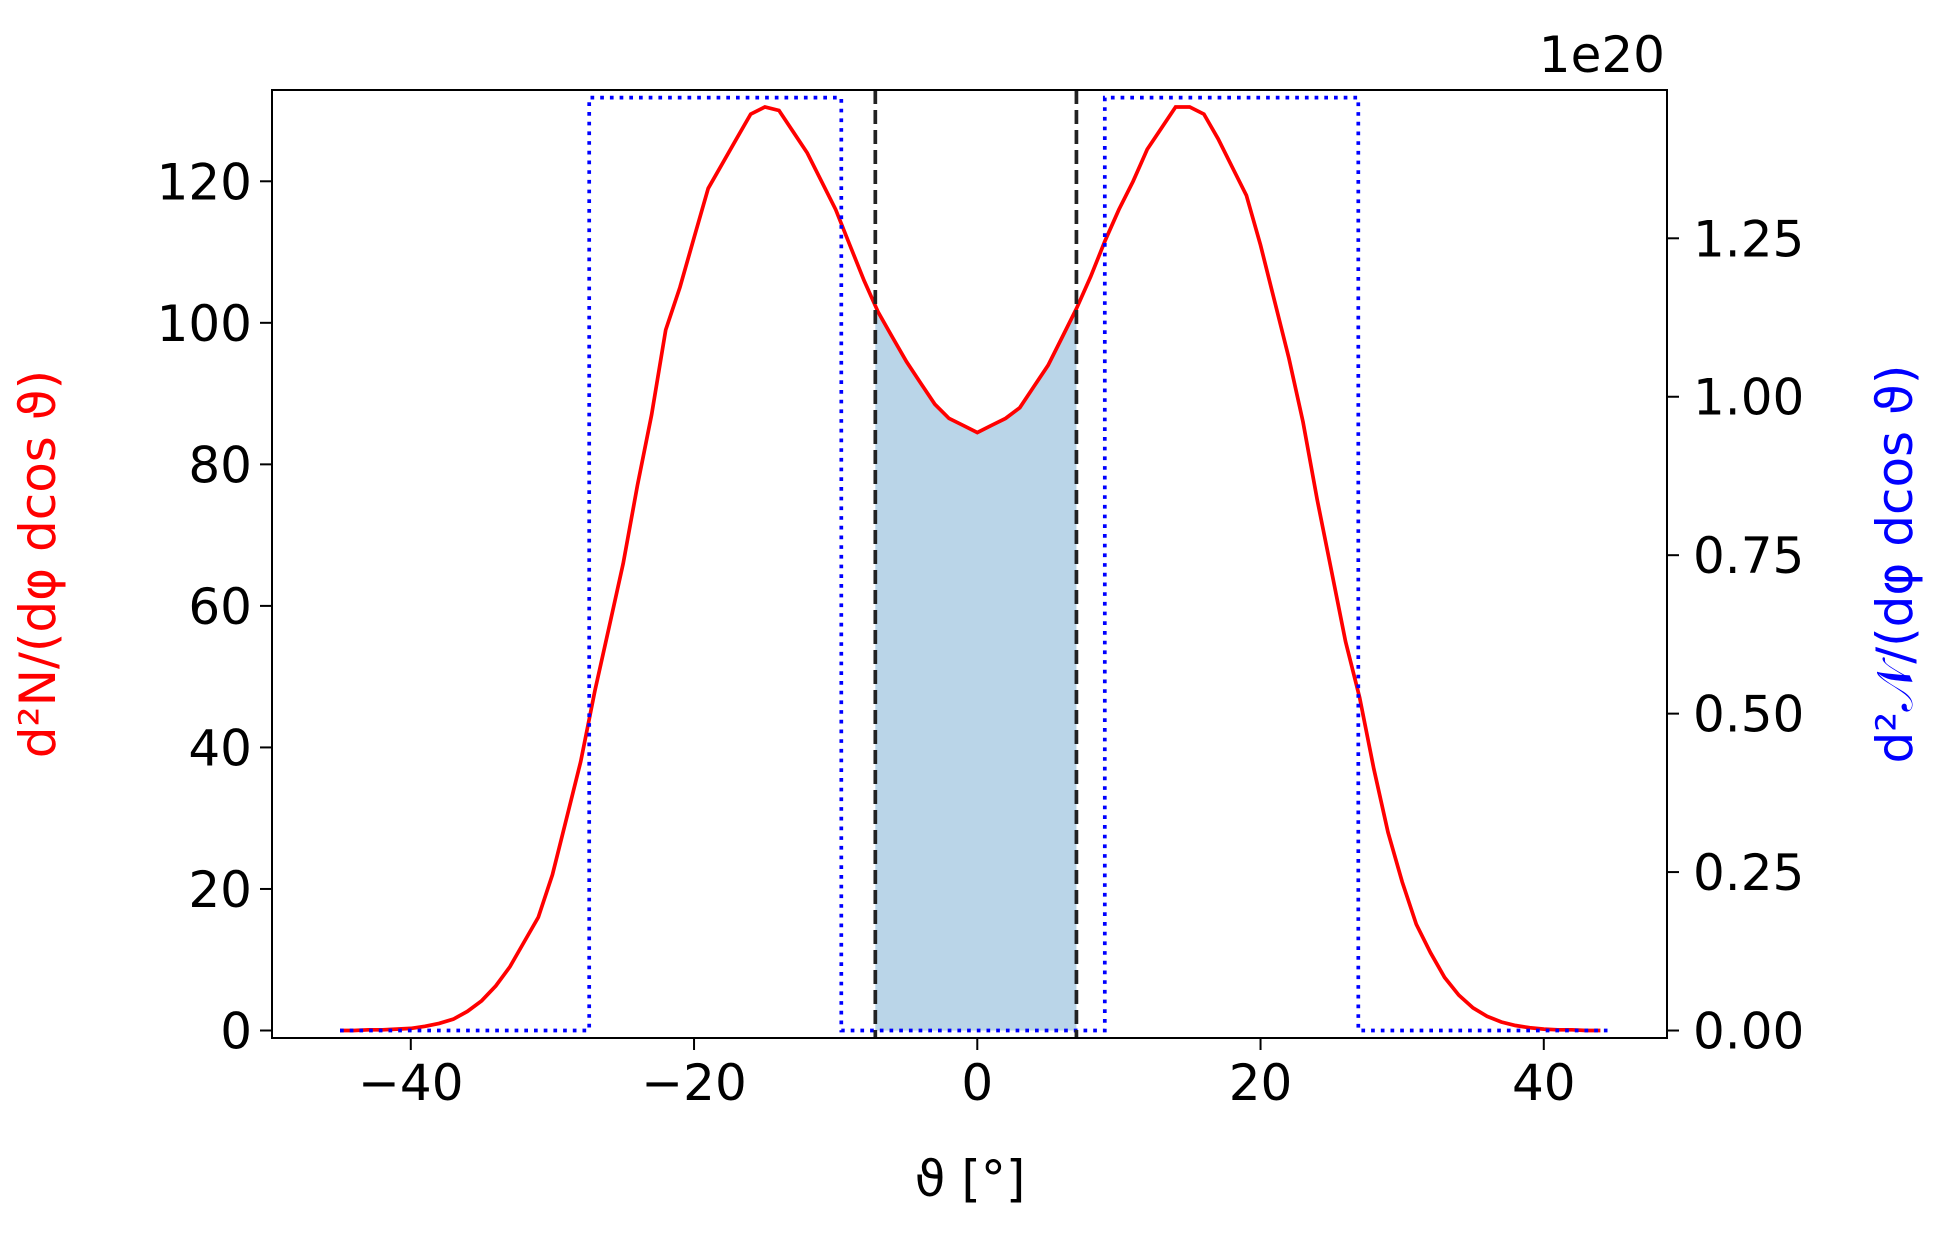  I want to click on y-tick-label: 80, so click(220, 465).